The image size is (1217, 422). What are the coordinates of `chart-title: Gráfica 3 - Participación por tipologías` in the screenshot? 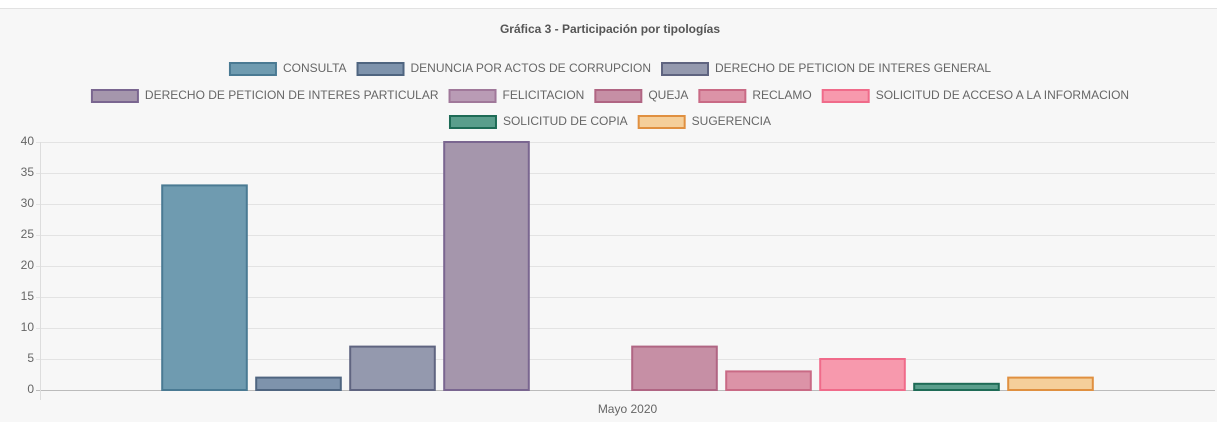 It's located at (610, 29).